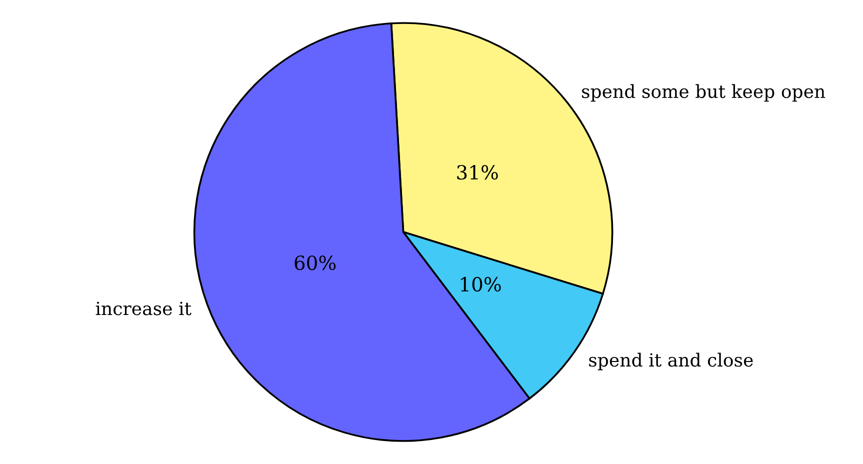 This screenshot has height=464, width=863. Describe the element at coordinates (481, 284) in the screenshot. I see `data-label: 10%` at that location.